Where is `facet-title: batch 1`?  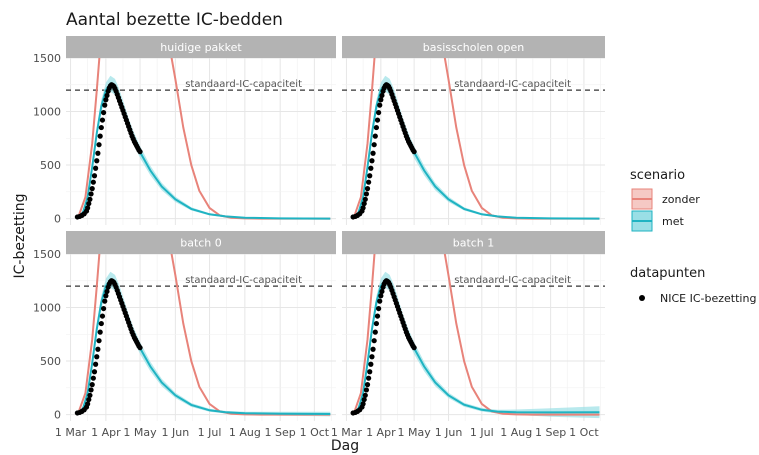 facet-title: batch 1 is located at coordinates (474, 243).